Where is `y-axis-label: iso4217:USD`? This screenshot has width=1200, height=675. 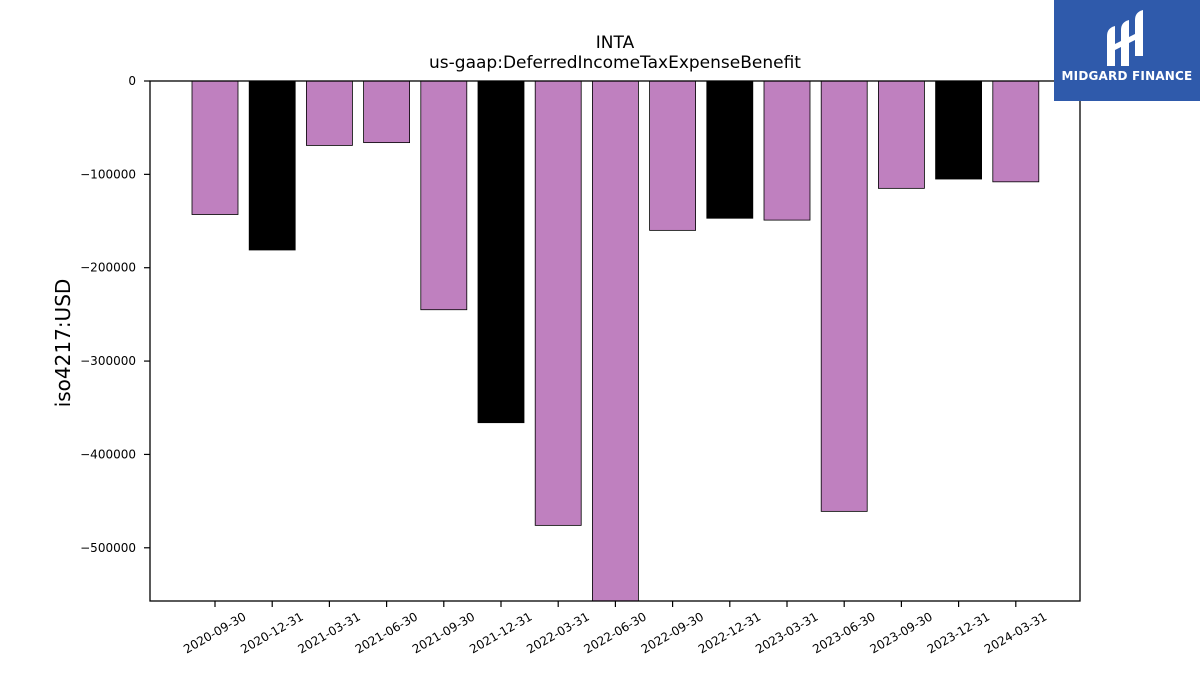
y-axis-label: iso4217:USD is located at coordinates (63, 343).